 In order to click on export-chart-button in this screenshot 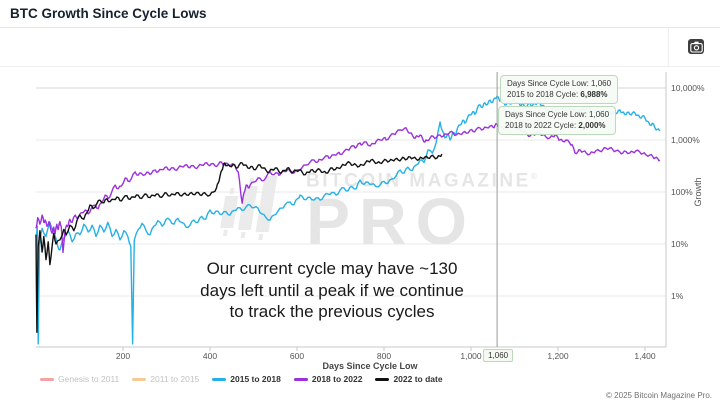, I will do `click(696, 46)`.